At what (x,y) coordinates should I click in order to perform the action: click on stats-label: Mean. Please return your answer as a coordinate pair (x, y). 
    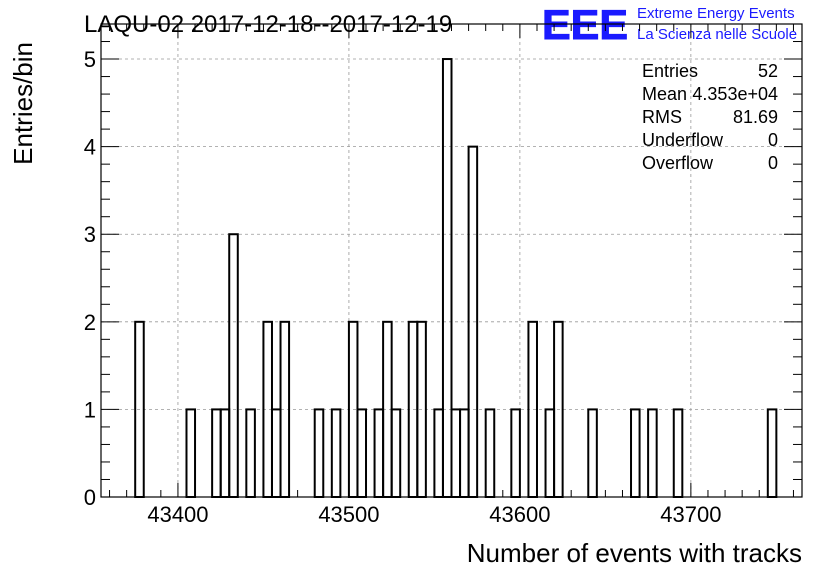
    Looking at the image, I should click on (664, 94).